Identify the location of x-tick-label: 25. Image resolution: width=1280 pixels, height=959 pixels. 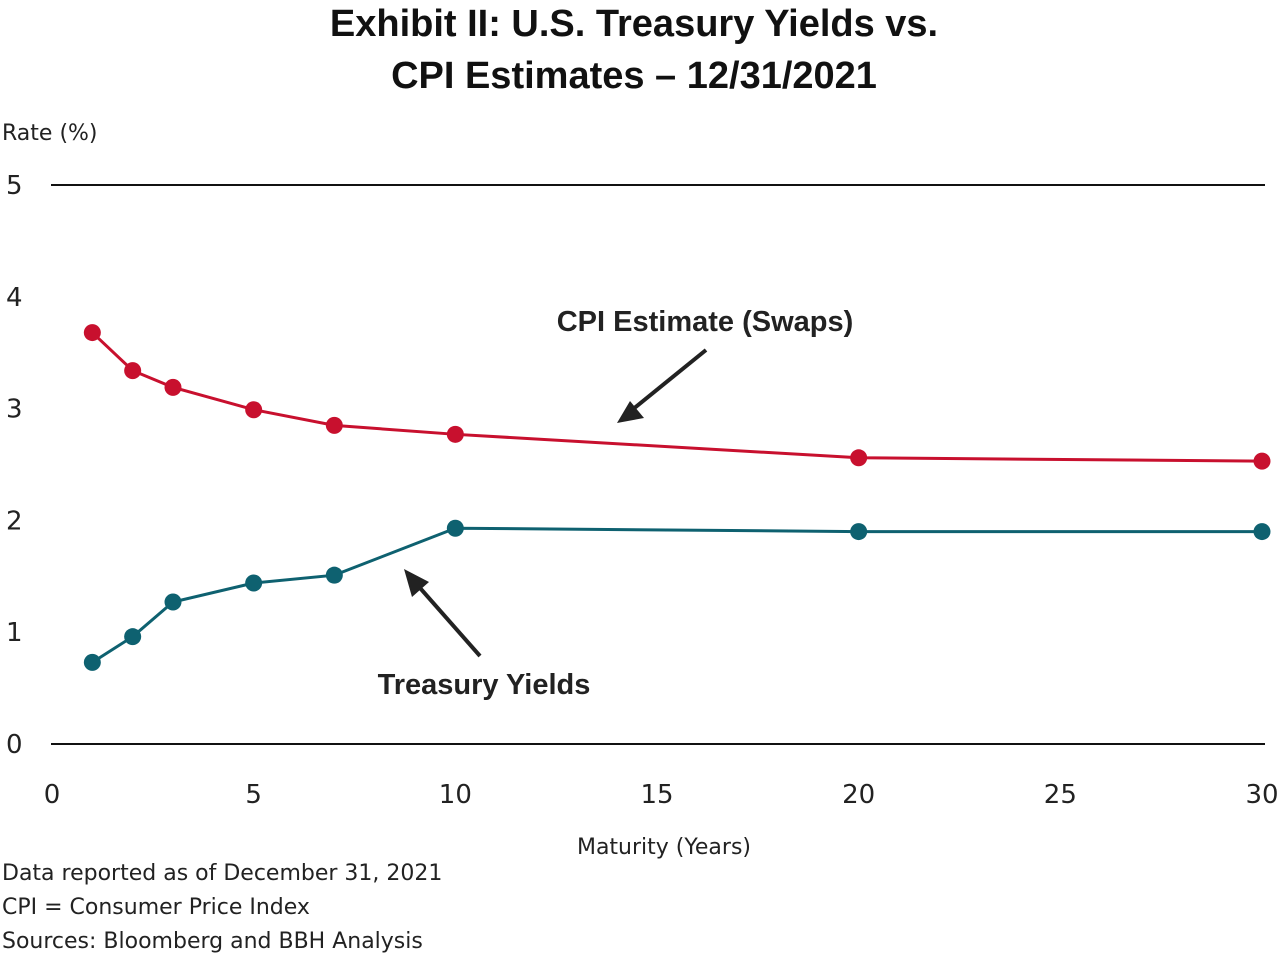
(1060, 795).